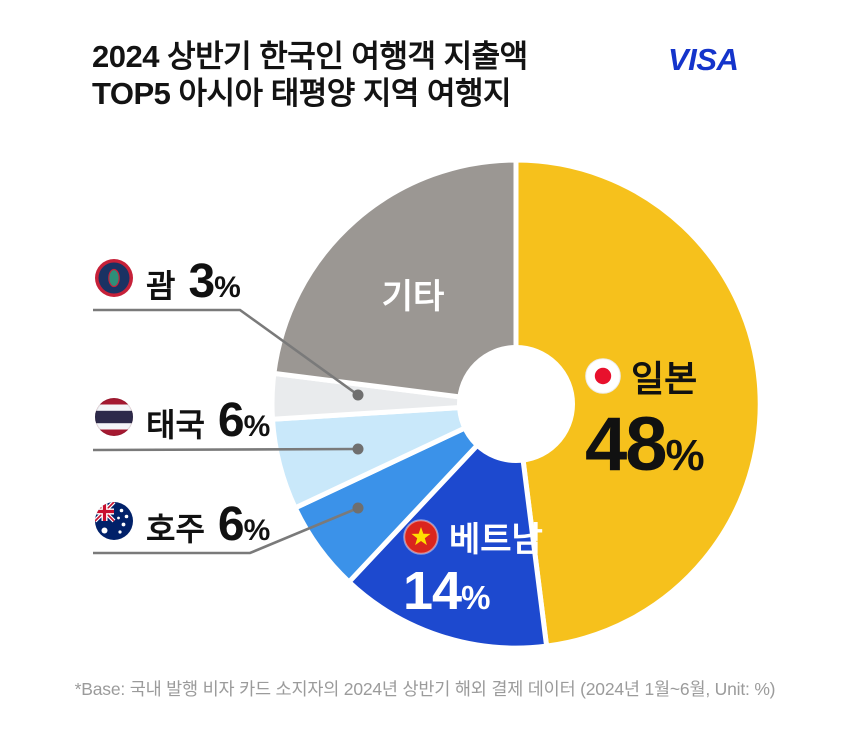  Describe the element at coordinates (476, 597) in the screenshot. I see `vietnam-percent-sign: %` at that location.